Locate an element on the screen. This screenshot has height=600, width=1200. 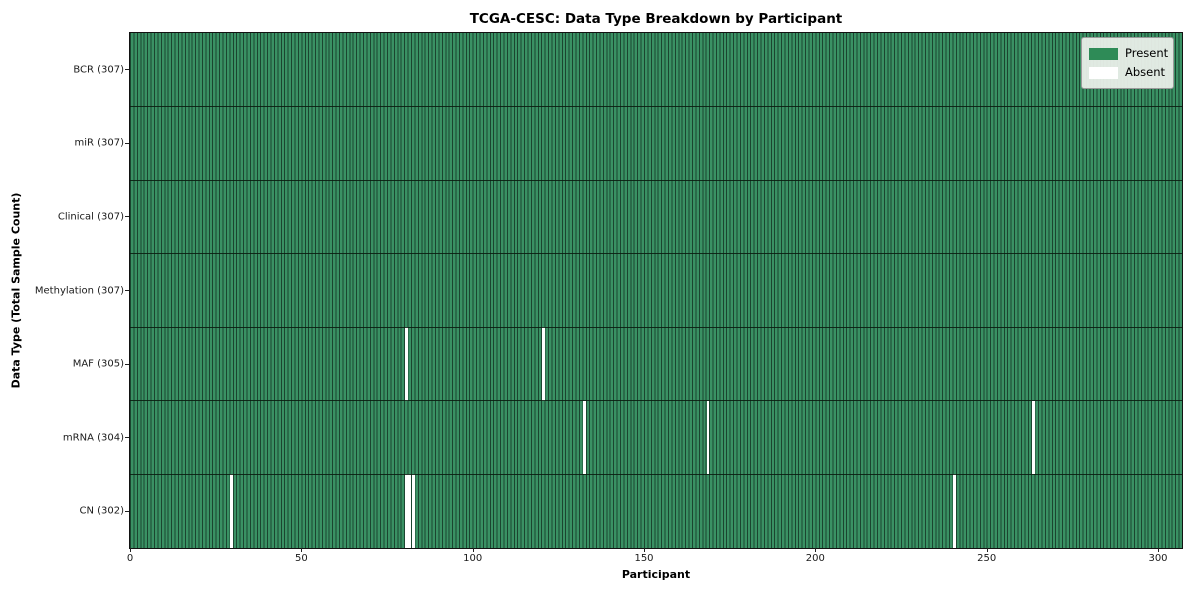
x-tick-label: 0 is located at coordinates (130, 558).